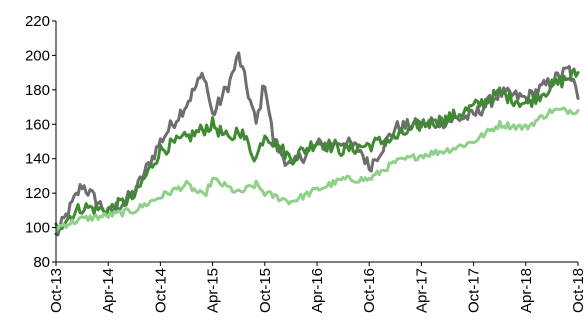 Image resolution: width=588 pixels, height=320 pixels. Describe the element at coordinates (108, 290) in the screenshot. I see `x-tick-label: Apr-14` at that location.